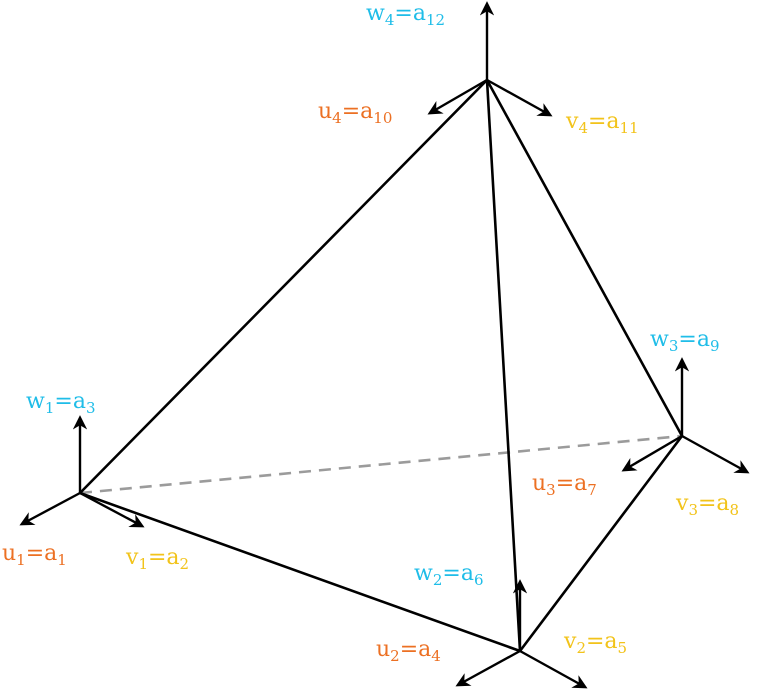  What do you see at coordinates (112, 509) in the screenshot?
I see `node-1-v-arrow` at bounding box center [112, 509].